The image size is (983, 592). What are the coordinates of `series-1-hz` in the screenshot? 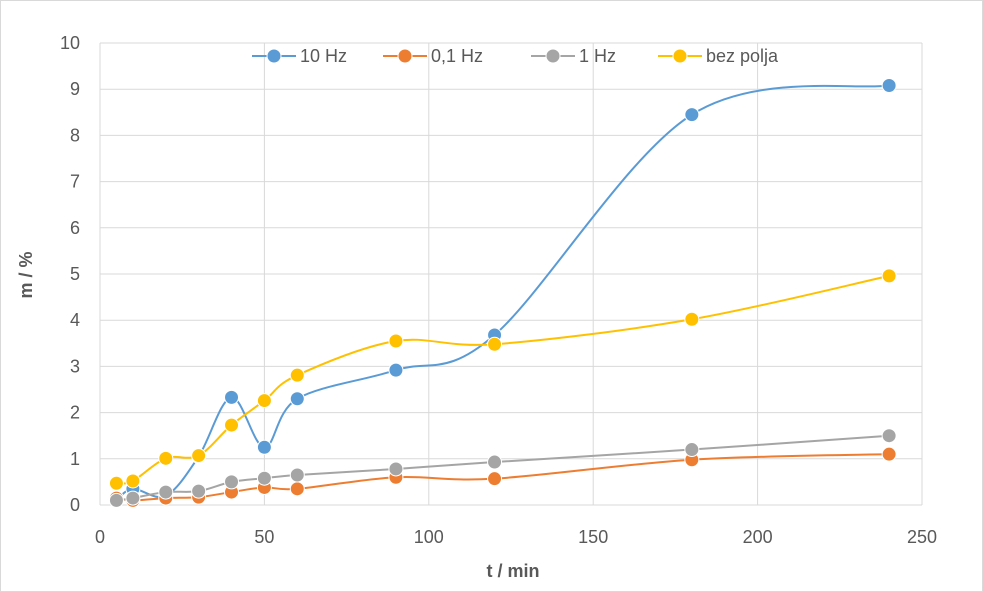 It's located at (502, 468).